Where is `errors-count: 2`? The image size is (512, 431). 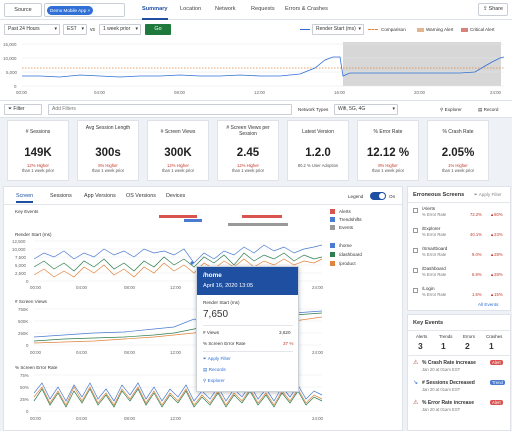
errors-count: 2 is located at coordinates (467, 346).